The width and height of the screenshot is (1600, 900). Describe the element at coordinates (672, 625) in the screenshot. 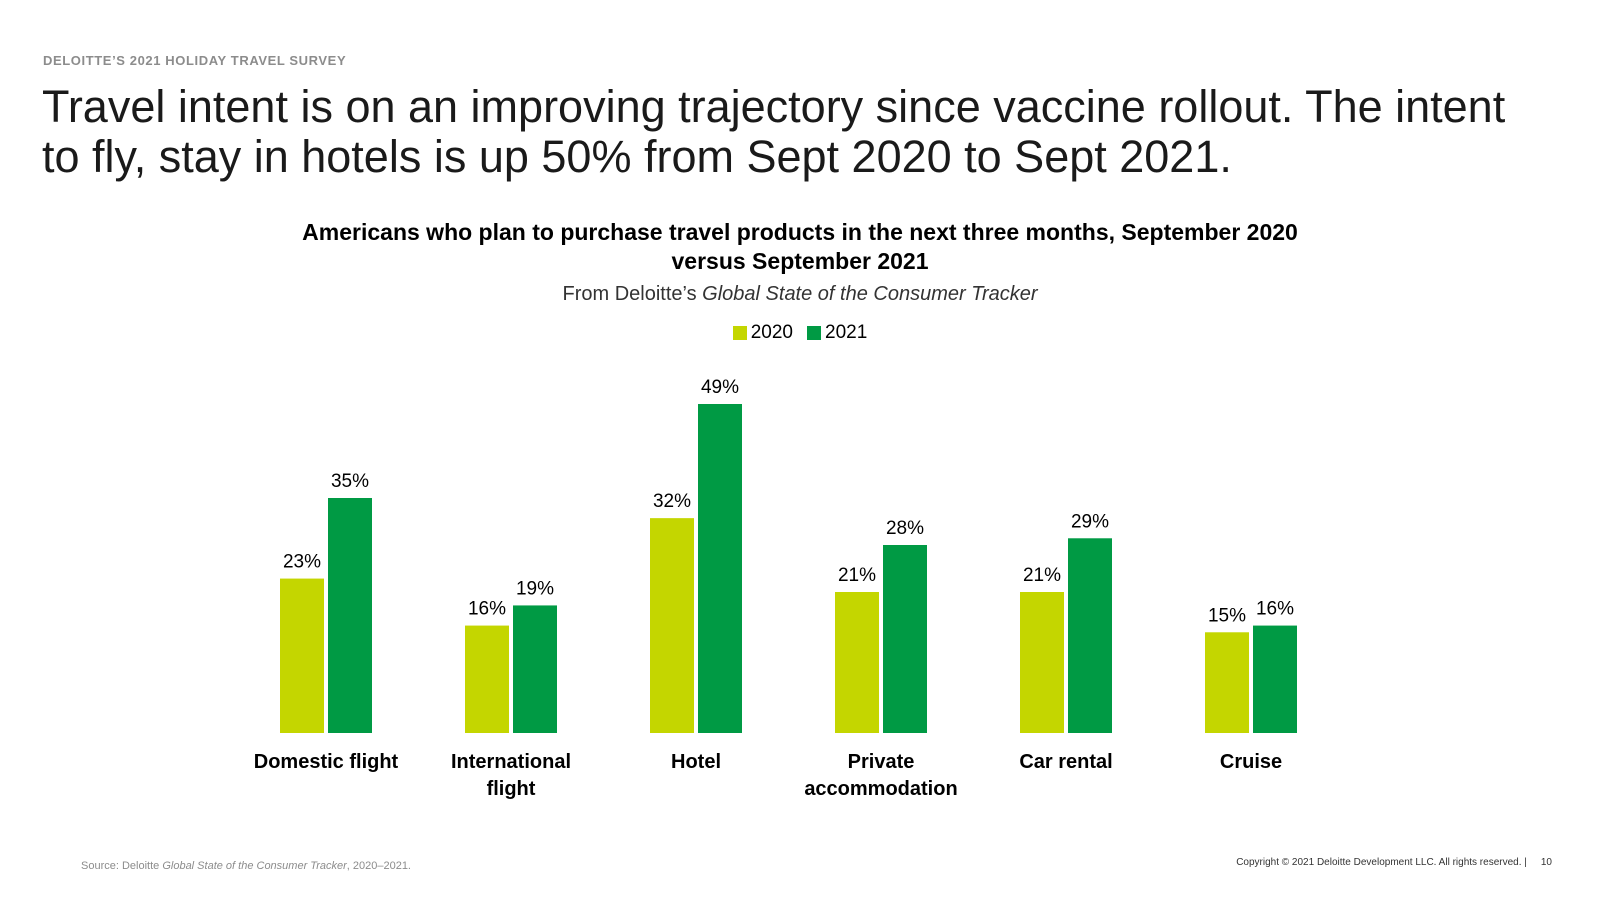

I see `bar-hotel-2020` at that location.